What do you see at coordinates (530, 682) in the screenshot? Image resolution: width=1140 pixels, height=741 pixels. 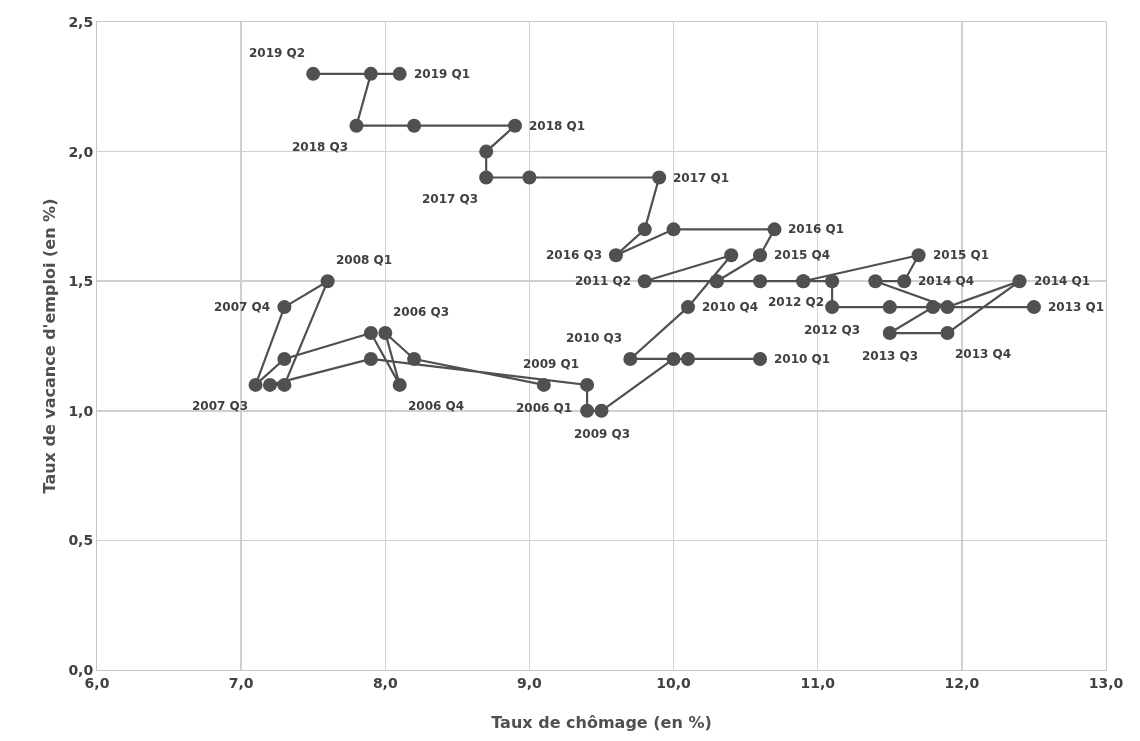 I see `x-tick-label: 9,0` at bounding box center [530, 682].